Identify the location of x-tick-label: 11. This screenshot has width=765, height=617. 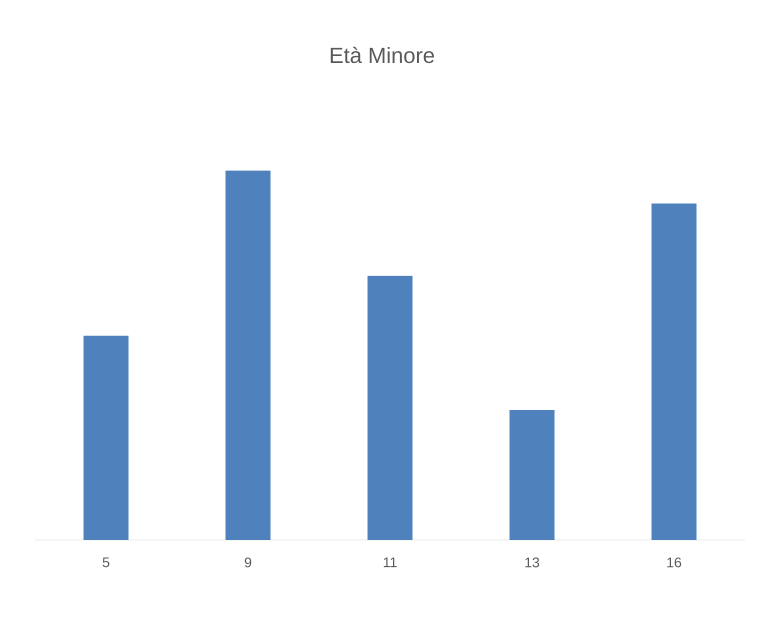
(390, 563).